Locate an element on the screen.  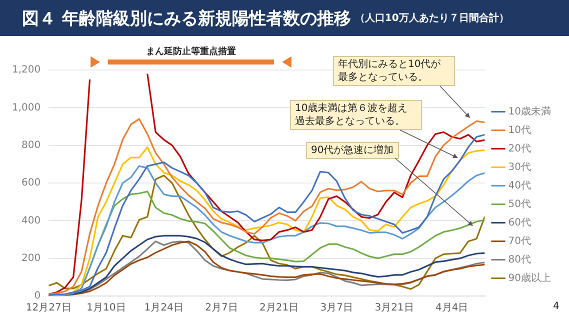
x-tick-label: 3月21日 is located at coordinates (394, 308).